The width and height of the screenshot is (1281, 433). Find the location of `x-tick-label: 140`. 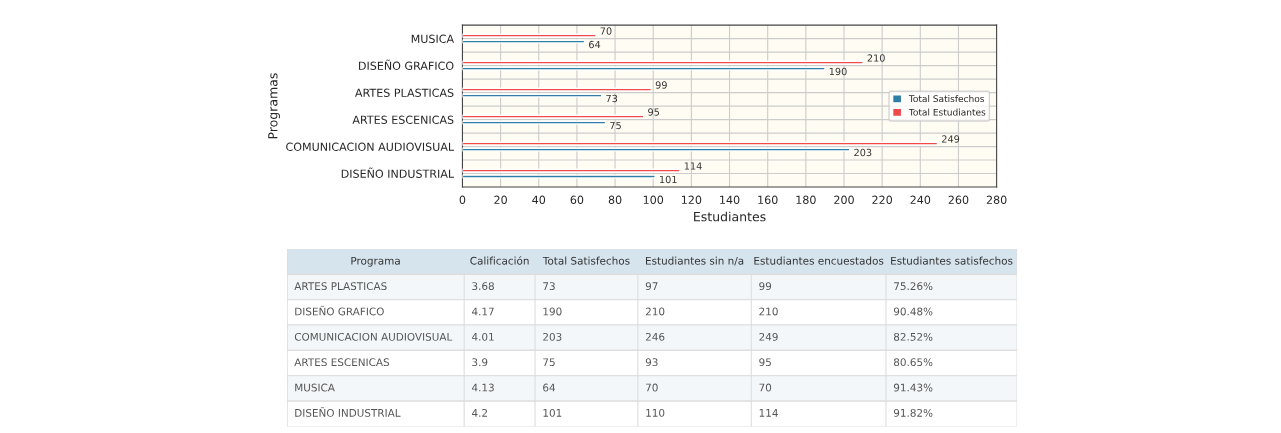

x-tick-label: 140 is located at coordinates (730, 199).